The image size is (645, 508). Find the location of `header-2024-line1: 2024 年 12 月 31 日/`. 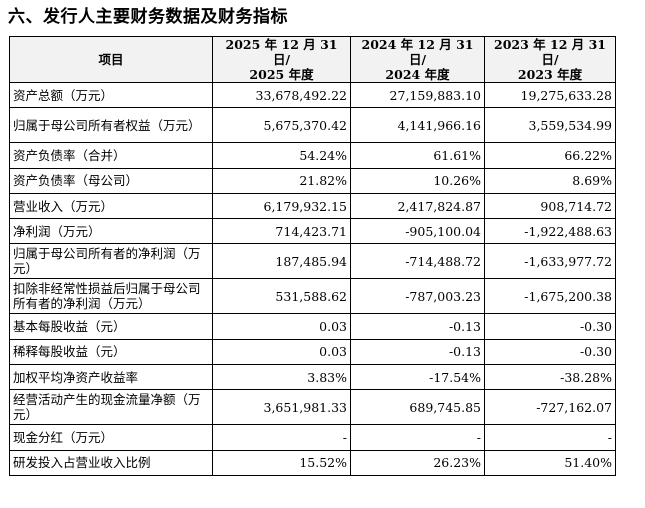

header-2024-line1: 2024 年 12 月 31 日/ is located at coordinates (417, 52).